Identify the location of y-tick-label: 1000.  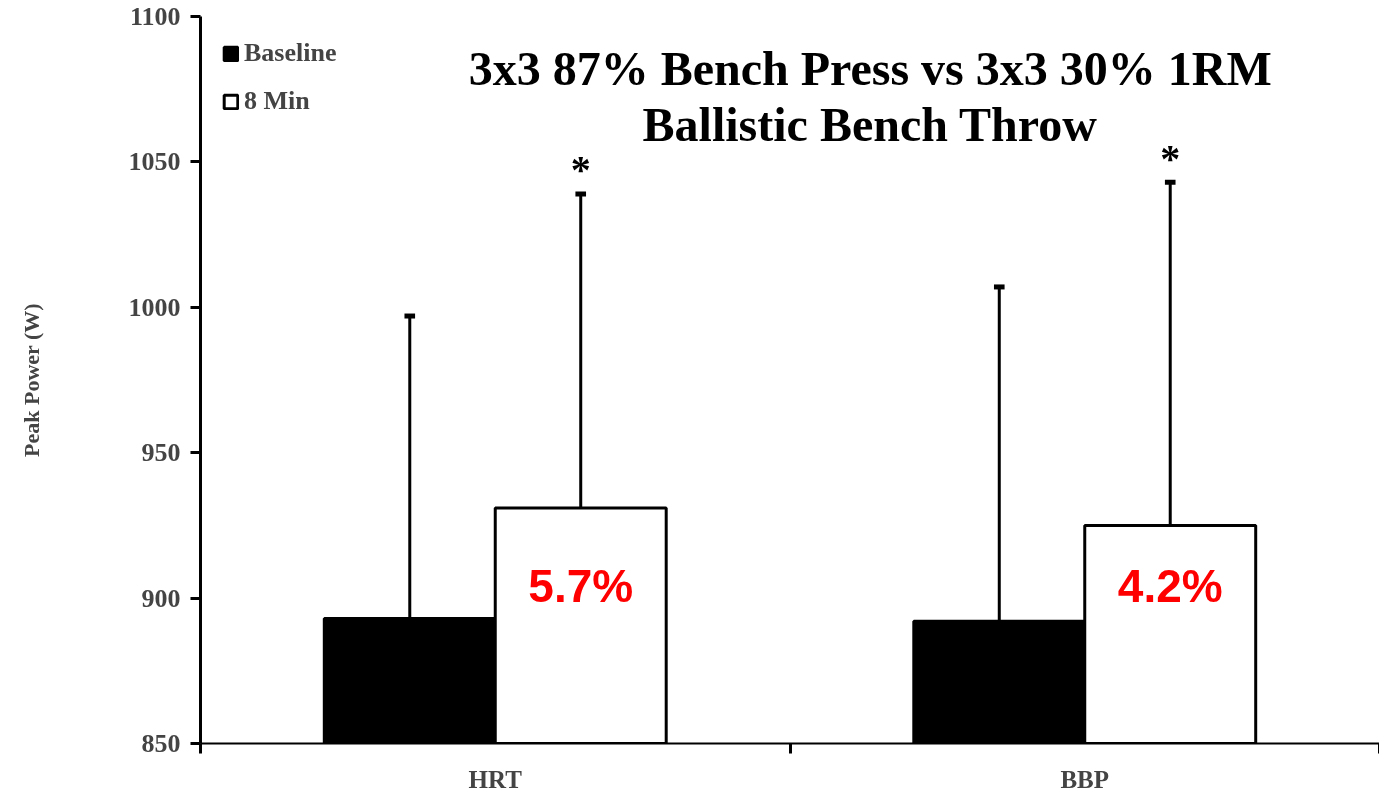
(154, 307).